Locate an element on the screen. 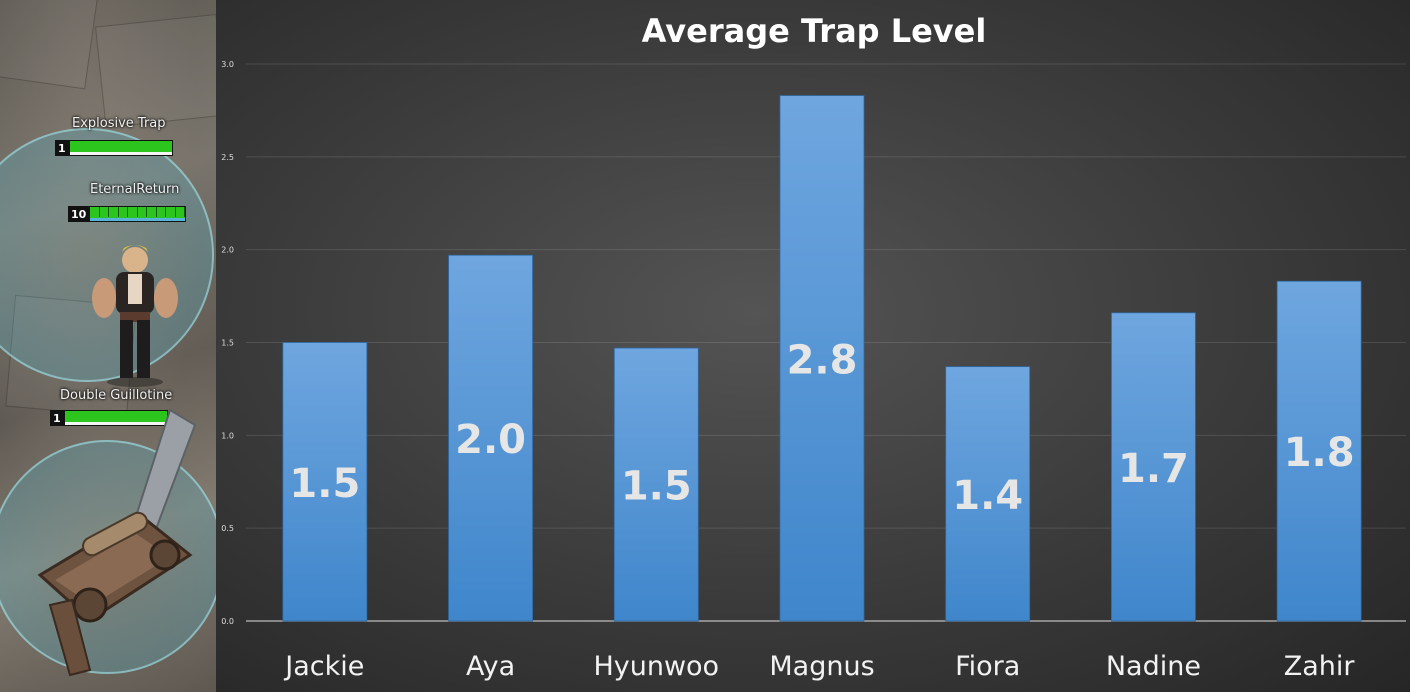  data-label: 1.8 is located at coordinates (1319, 453).